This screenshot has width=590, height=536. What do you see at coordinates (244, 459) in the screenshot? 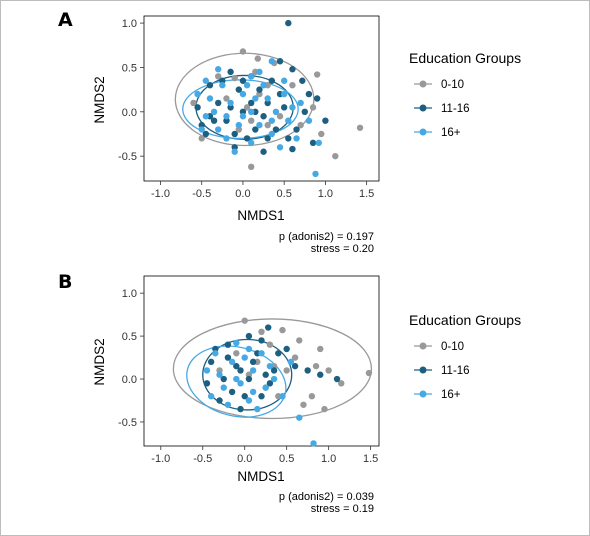
I see `x-tick-label: 0.0` at bounding box center [244, 459].